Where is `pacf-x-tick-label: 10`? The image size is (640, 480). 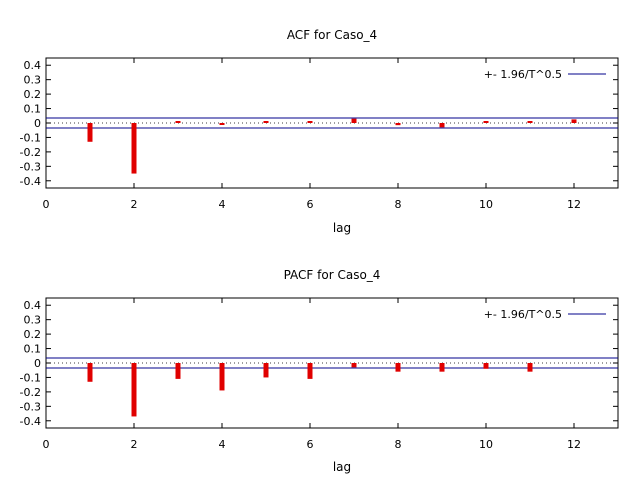
pacf-x-tick-label: 10 is located at coordinates (486, 444).